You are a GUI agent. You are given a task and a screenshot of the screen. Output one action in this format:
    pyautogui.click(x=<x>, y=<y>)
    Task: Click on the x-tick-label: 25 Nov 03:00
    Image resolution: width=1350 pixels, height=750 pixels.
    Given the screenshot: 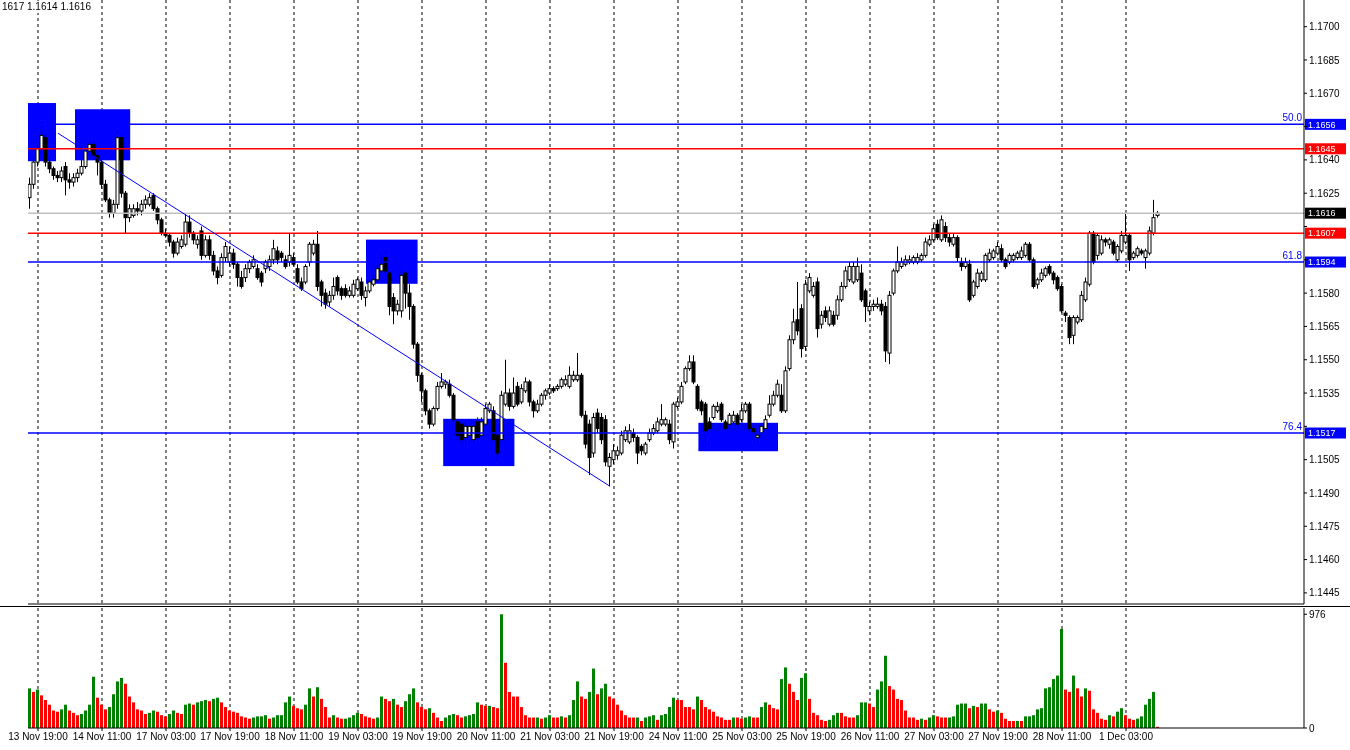 What is the action you would take?
    pyautogui.click(x=742, y=737)
    